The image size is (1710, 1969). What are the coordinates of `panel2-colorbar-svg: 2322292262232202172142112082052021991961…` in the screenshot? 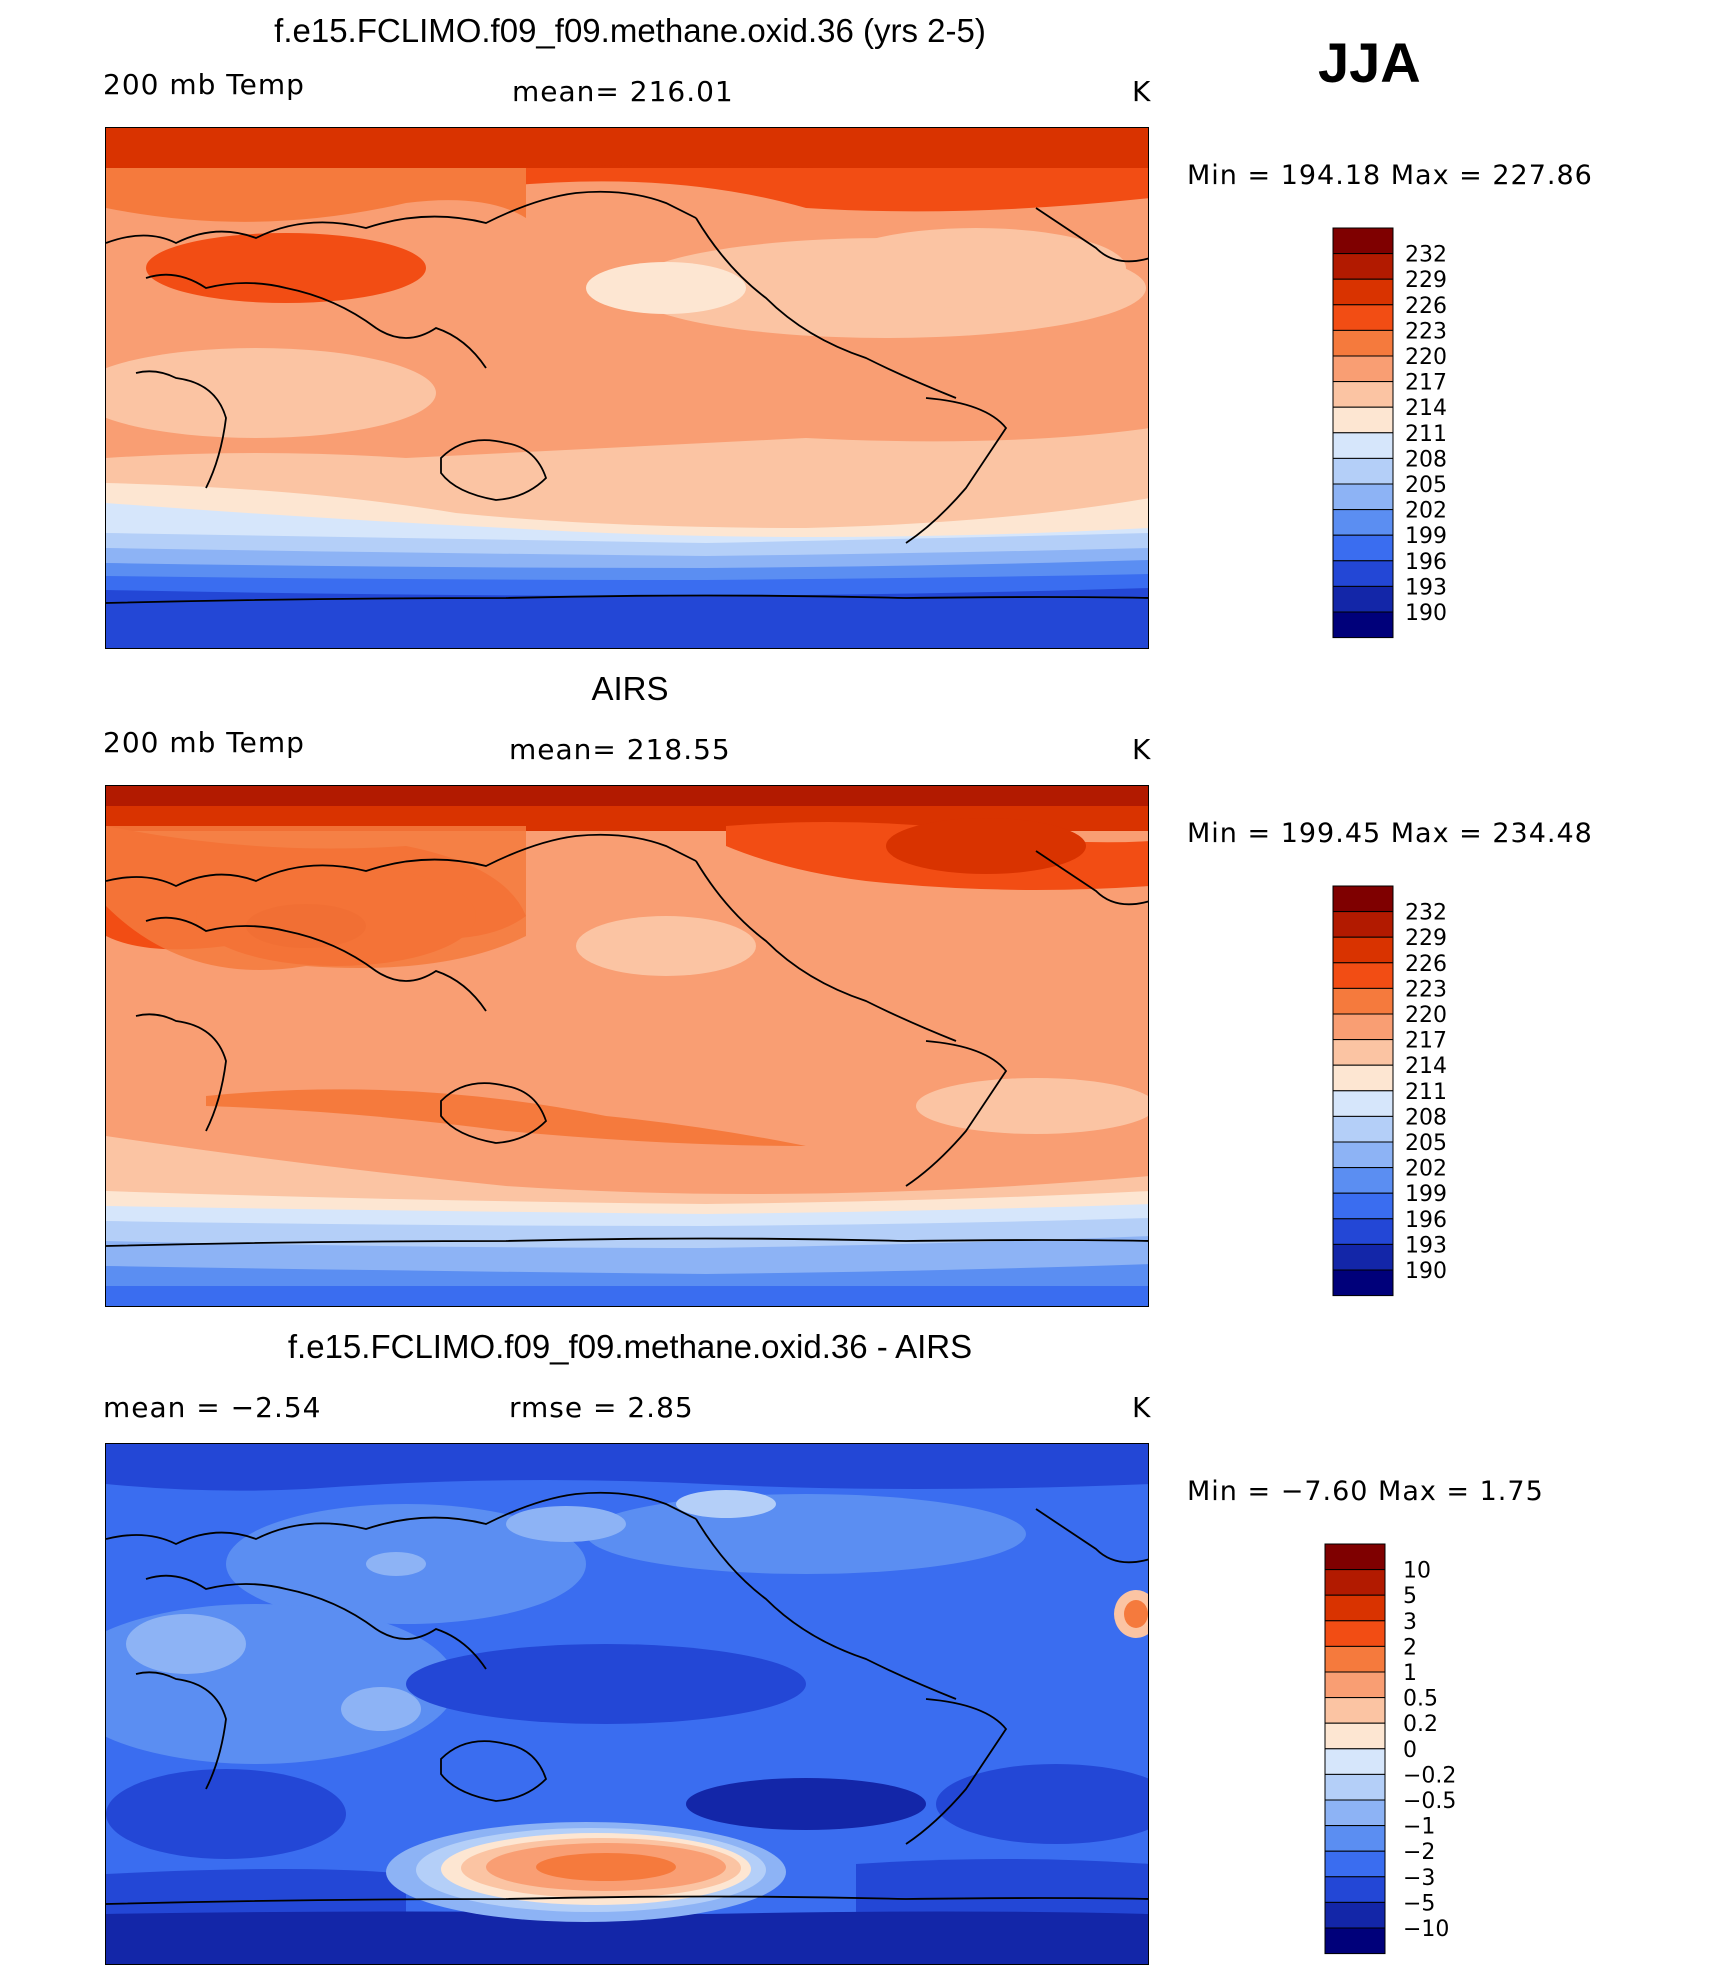 It's located at (1389, 1091).